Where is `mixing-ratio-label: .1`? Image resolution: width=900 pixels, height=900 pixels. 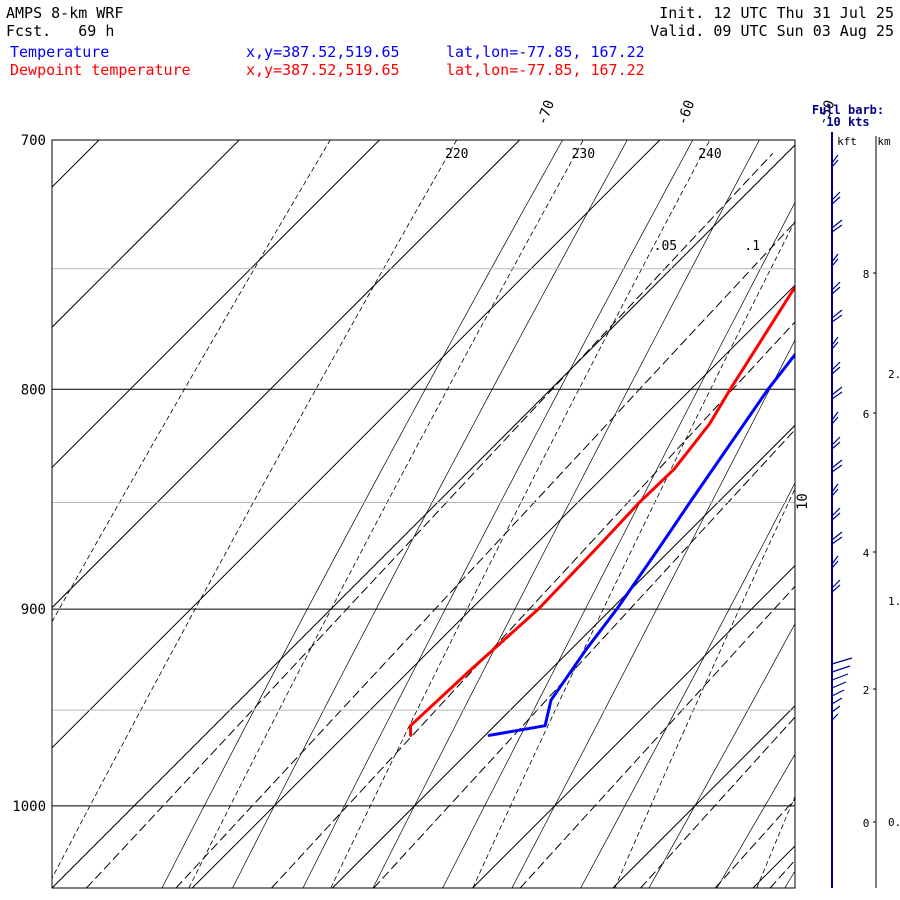
mixing-ratio-label: .1 is located at coordinates (752, 246).